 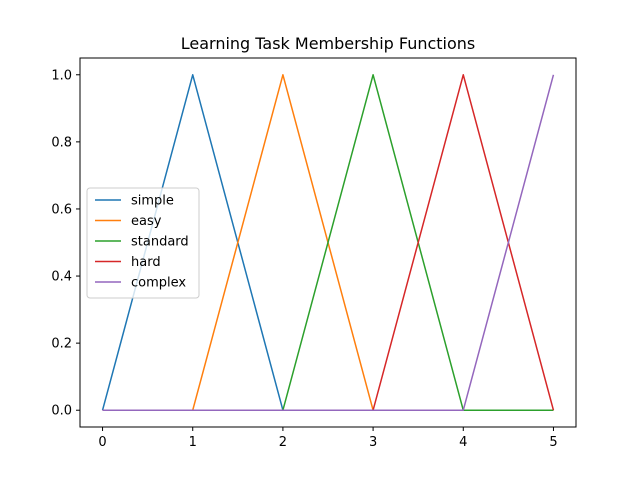 What do you see at coordinates (158, 283) in the screenshot?
I see `legend-label-complex: complex` at bounding box center [158, 283].